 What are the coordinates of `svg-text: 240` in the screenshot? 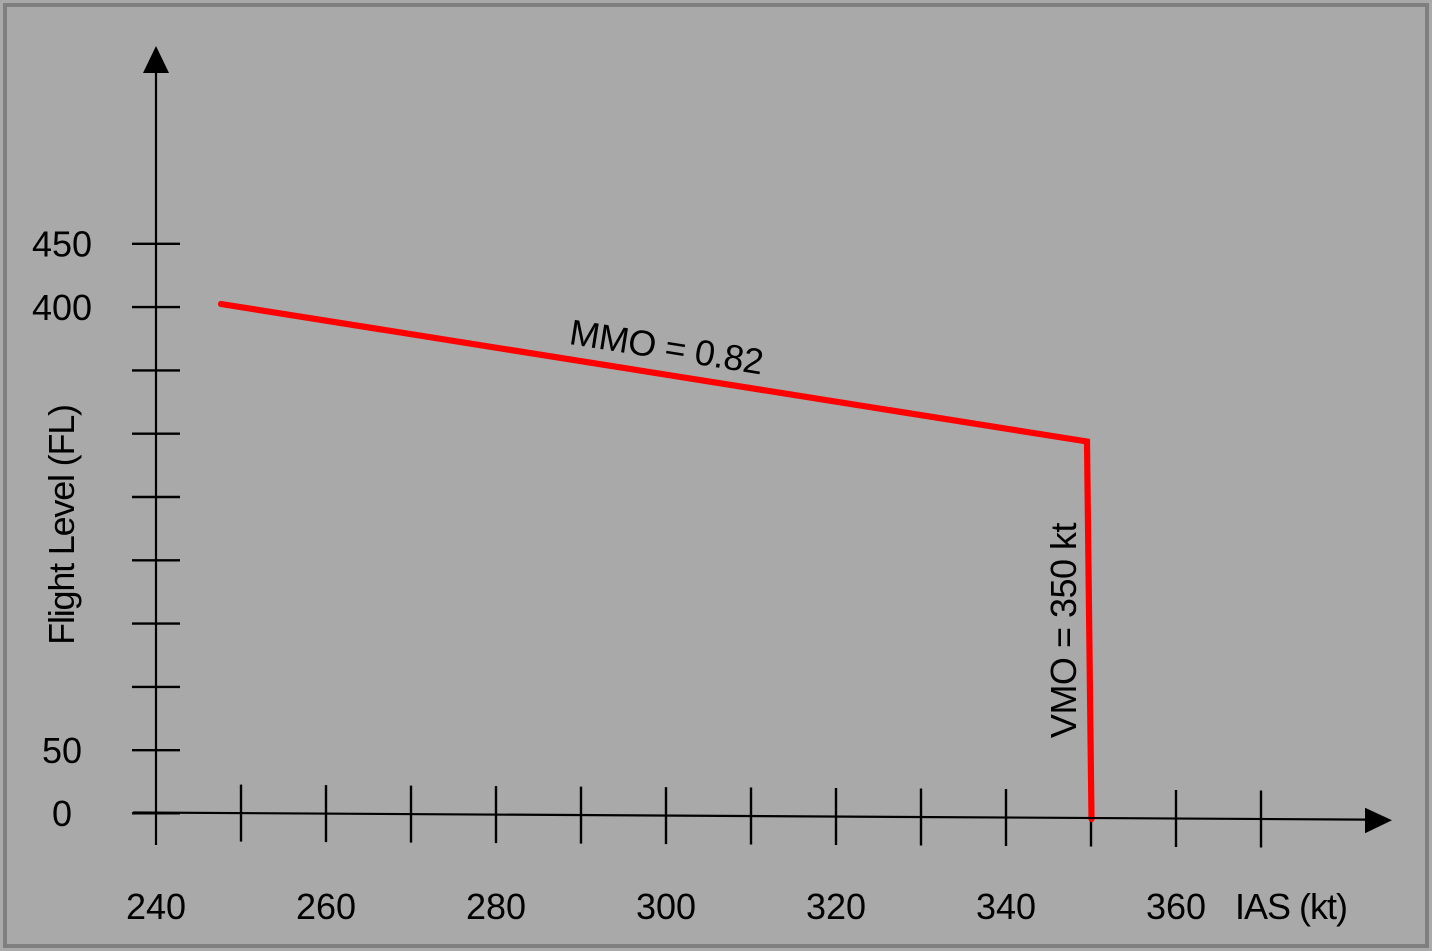 It's located at (156, 906).